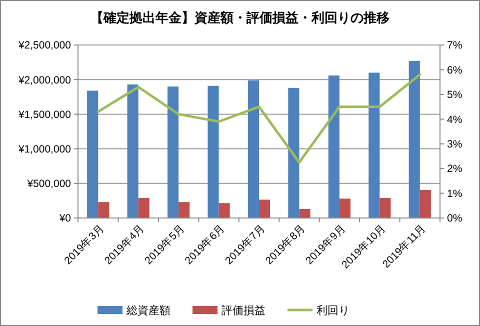  I want to click on y2-tick-label: 3%, so click(454, 144).